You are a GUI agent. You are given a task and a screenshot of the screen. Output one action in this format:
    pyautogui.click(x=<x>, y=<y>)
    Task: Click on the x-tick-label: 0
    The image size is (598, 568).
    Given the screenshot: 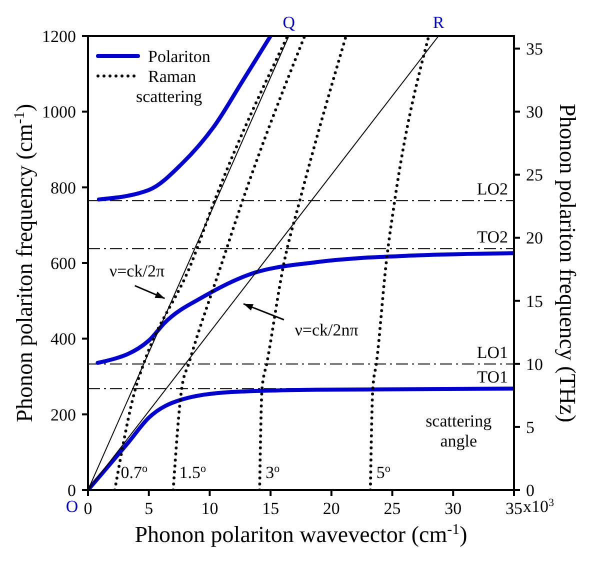 What is the action you would take?
    pyautogui.click(x=88, y=508)
    